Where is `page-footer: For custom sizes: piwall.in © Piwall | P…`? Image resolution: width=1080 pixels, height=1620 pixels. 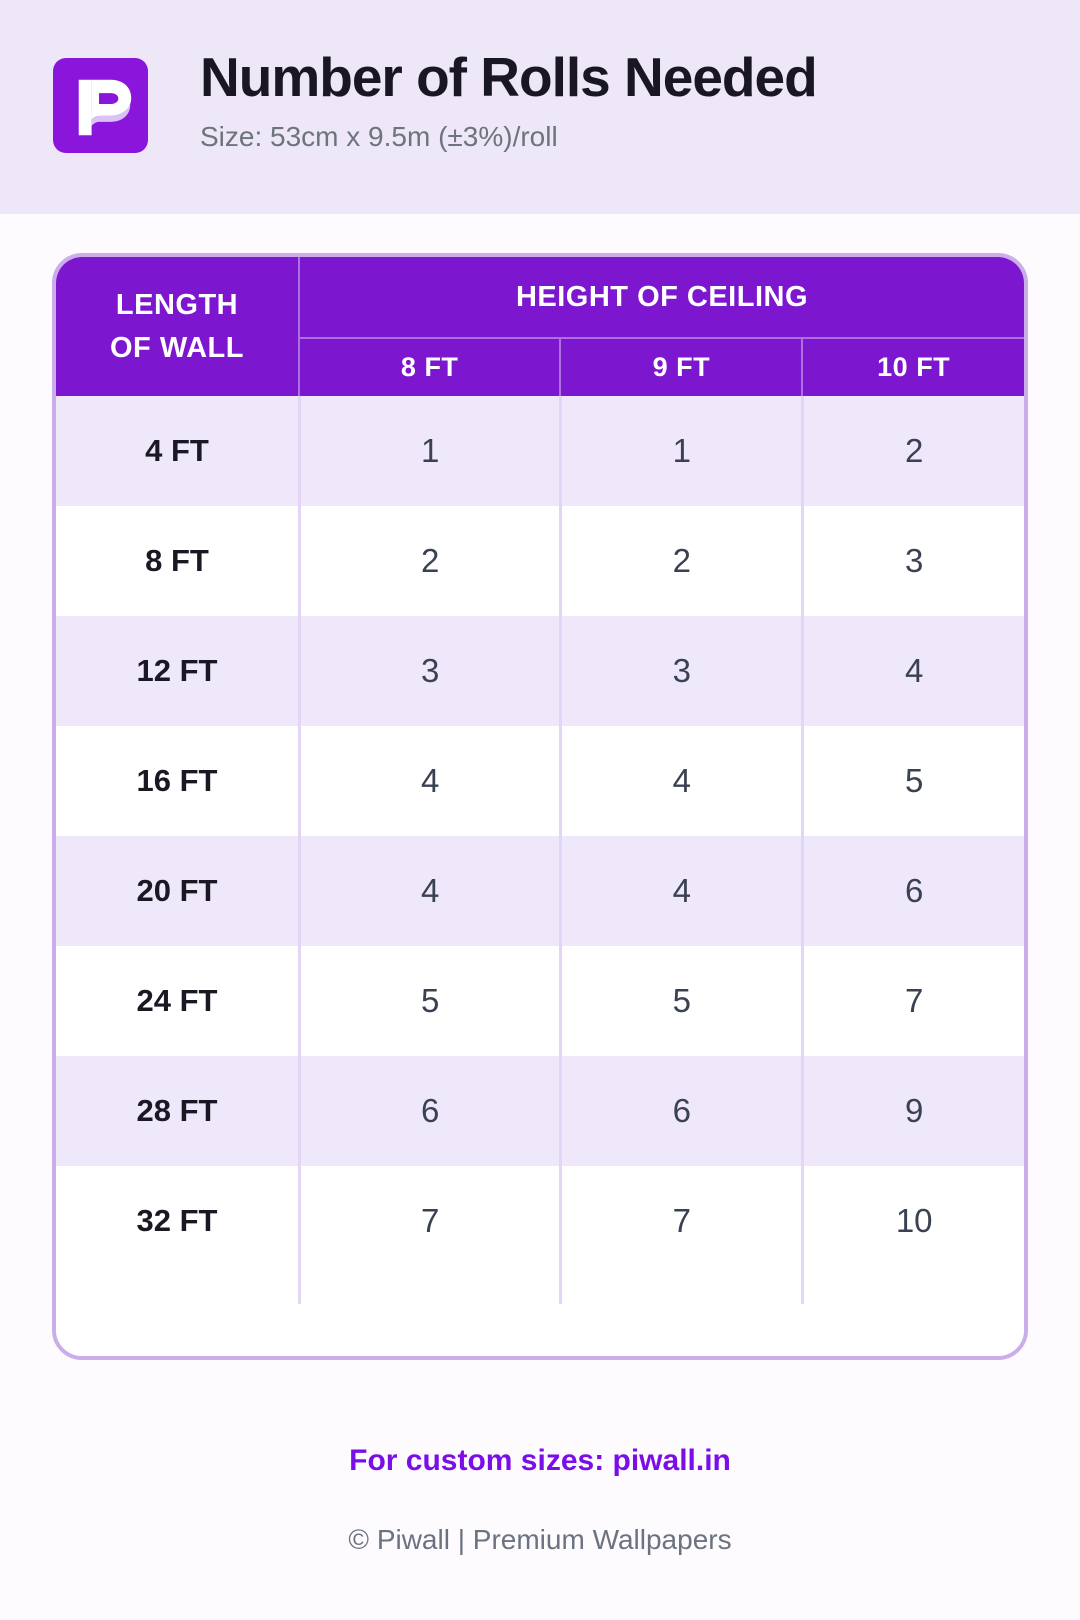
page-footer: For custom sizes: piwall.in © Piwall | P… is located at coordinates (540, 1500).